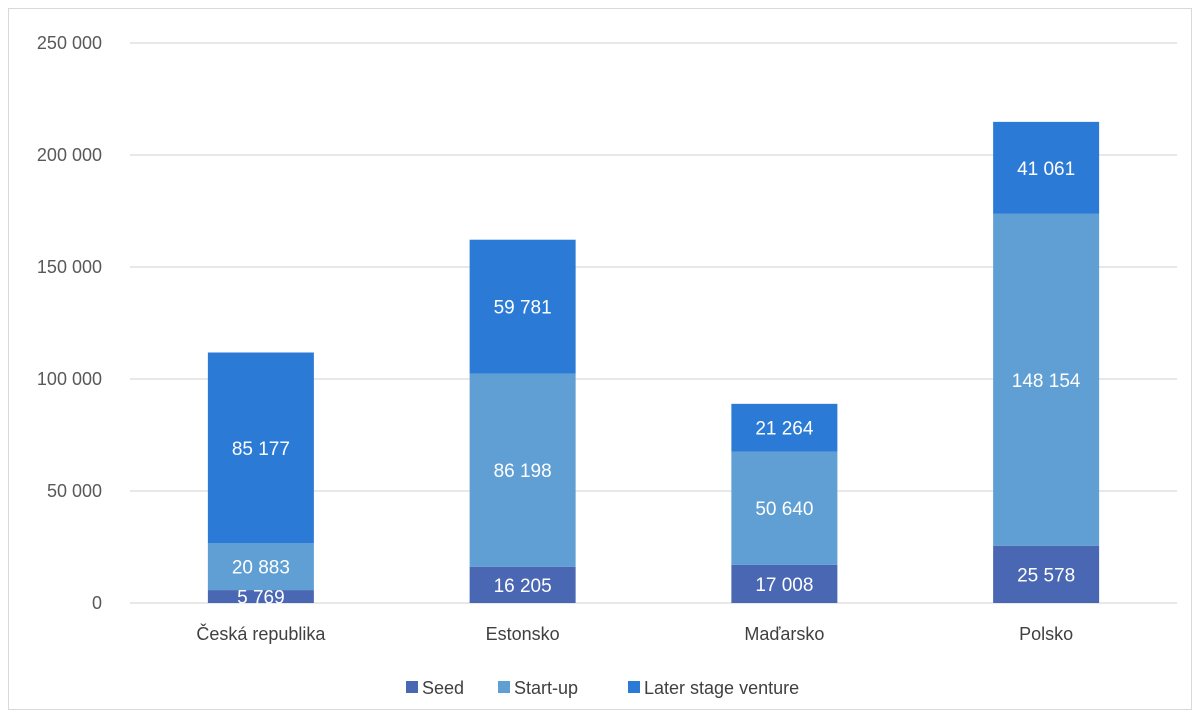  Describe the element at coordinates (261, 633) in the screenshot. I see `category-label: Česká republika` at that location.